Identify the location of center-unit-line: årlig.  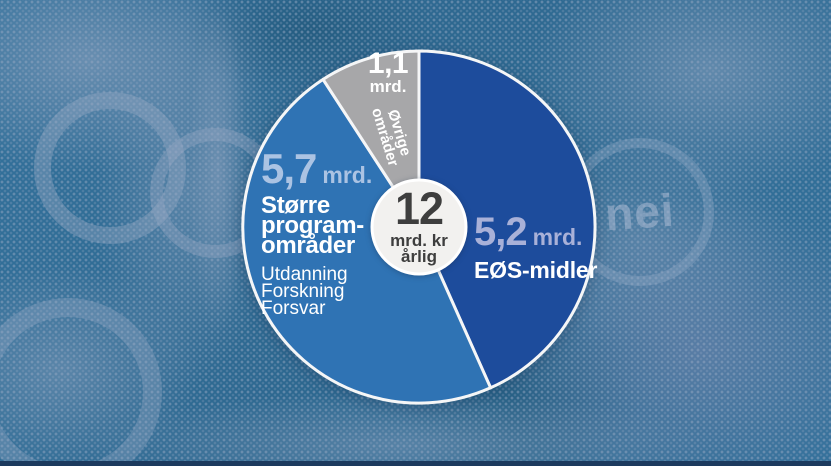
(419, 256).